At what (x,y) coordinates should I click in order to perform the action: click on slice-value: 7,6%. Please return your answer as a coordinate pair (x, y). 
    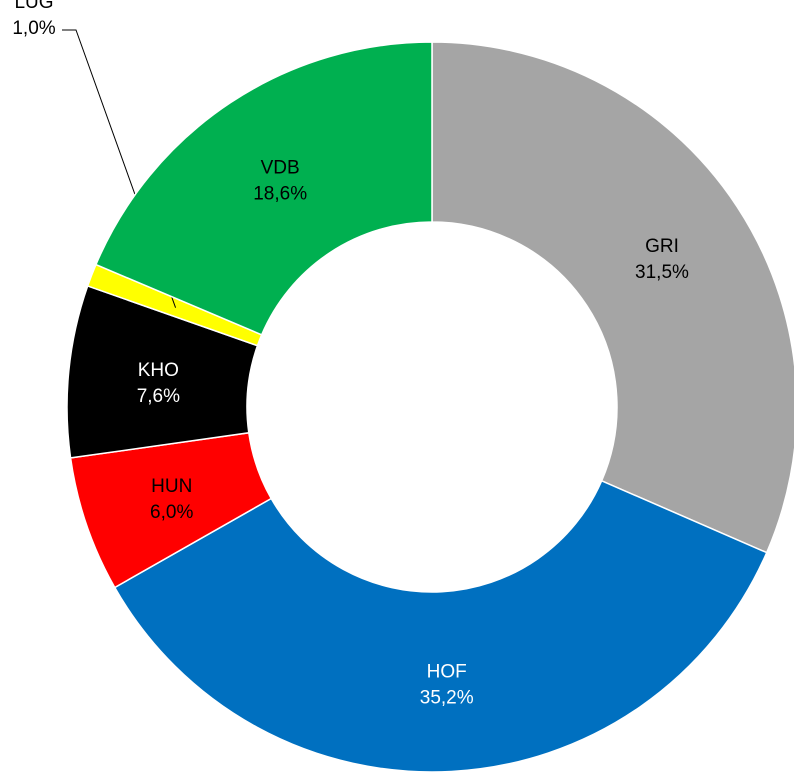
    Looking at the image, I should click on (158, 396).